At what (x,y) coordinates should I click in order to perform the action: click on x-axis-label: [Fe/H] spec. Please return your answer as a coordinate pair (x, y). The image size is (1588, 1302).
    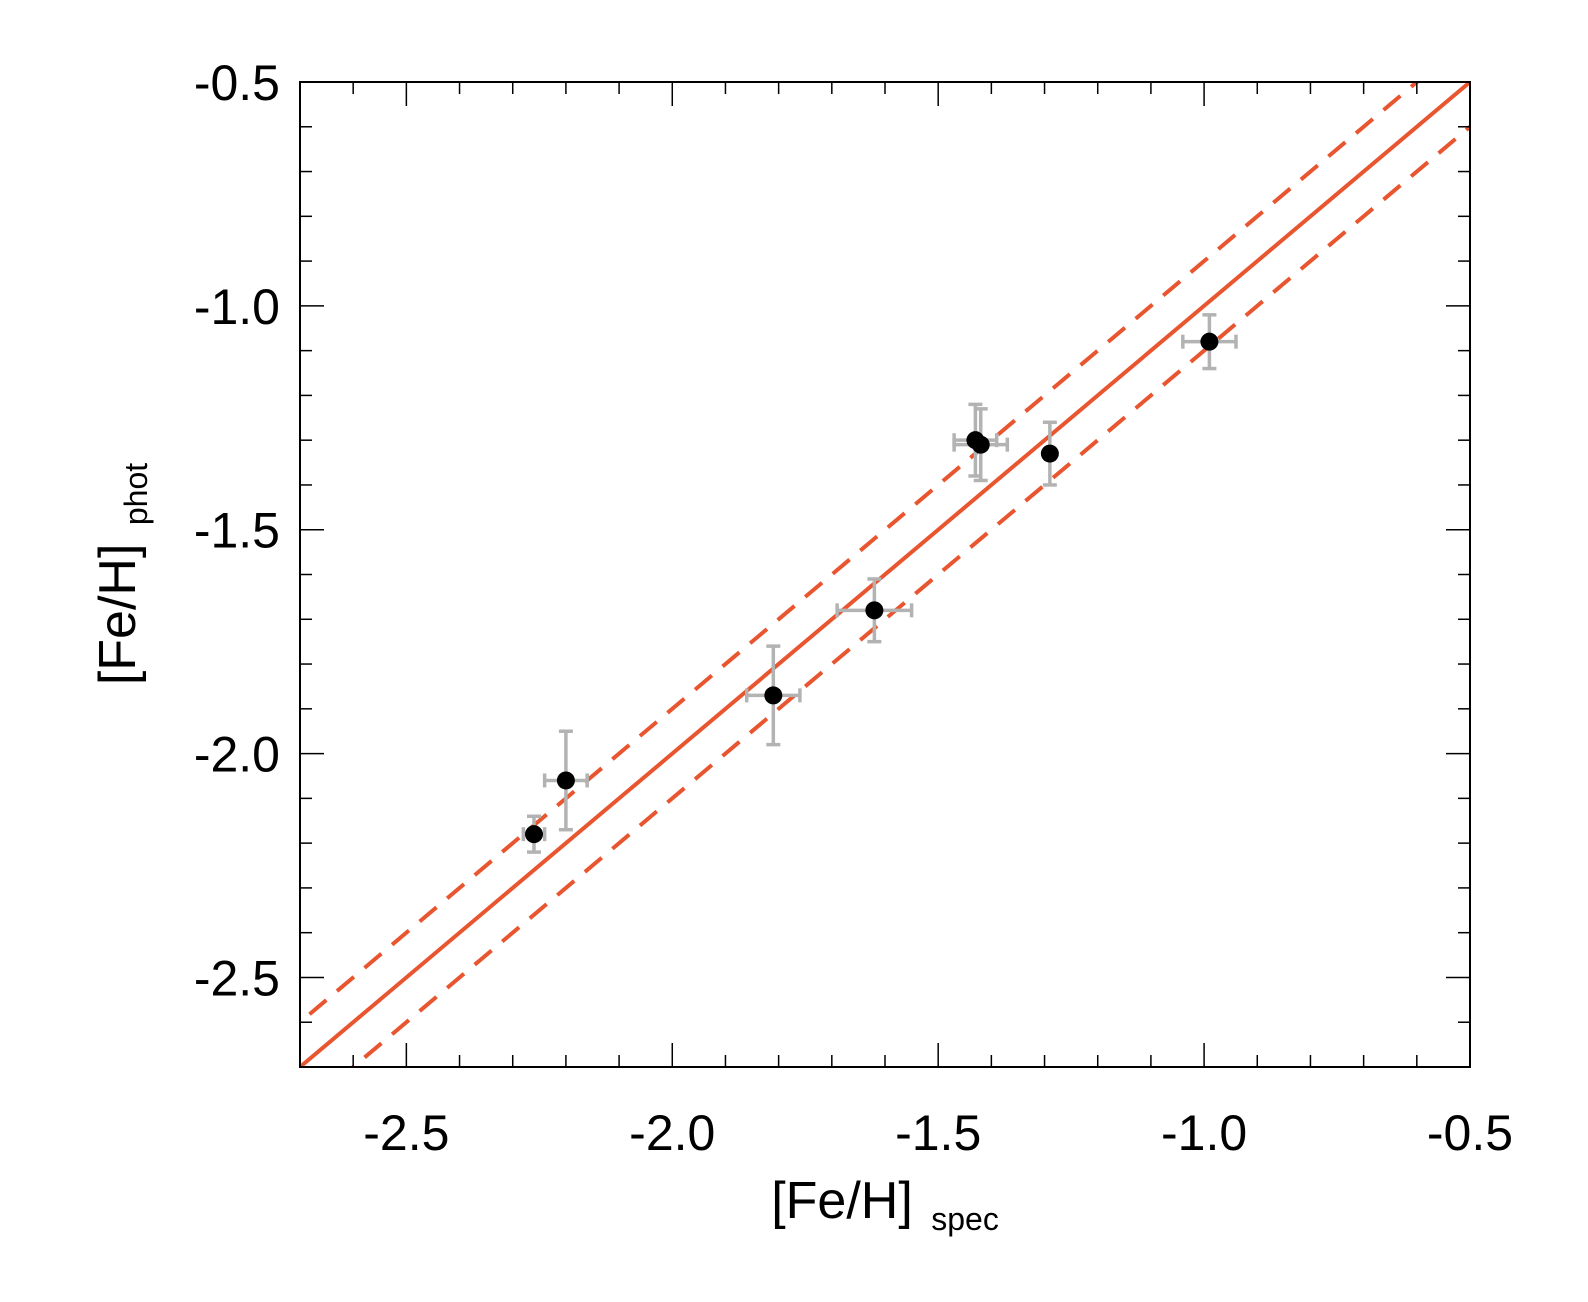
    Looking at the image, I should click on (885, 1204).